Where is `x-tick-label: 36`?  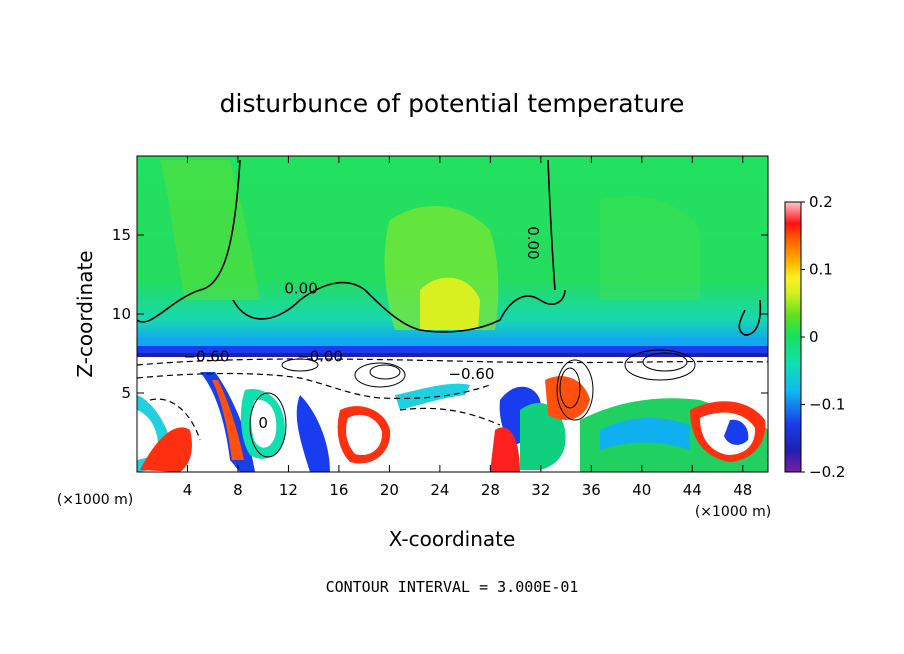 x-tick-label: 36 is located at coordinates (591, 490).